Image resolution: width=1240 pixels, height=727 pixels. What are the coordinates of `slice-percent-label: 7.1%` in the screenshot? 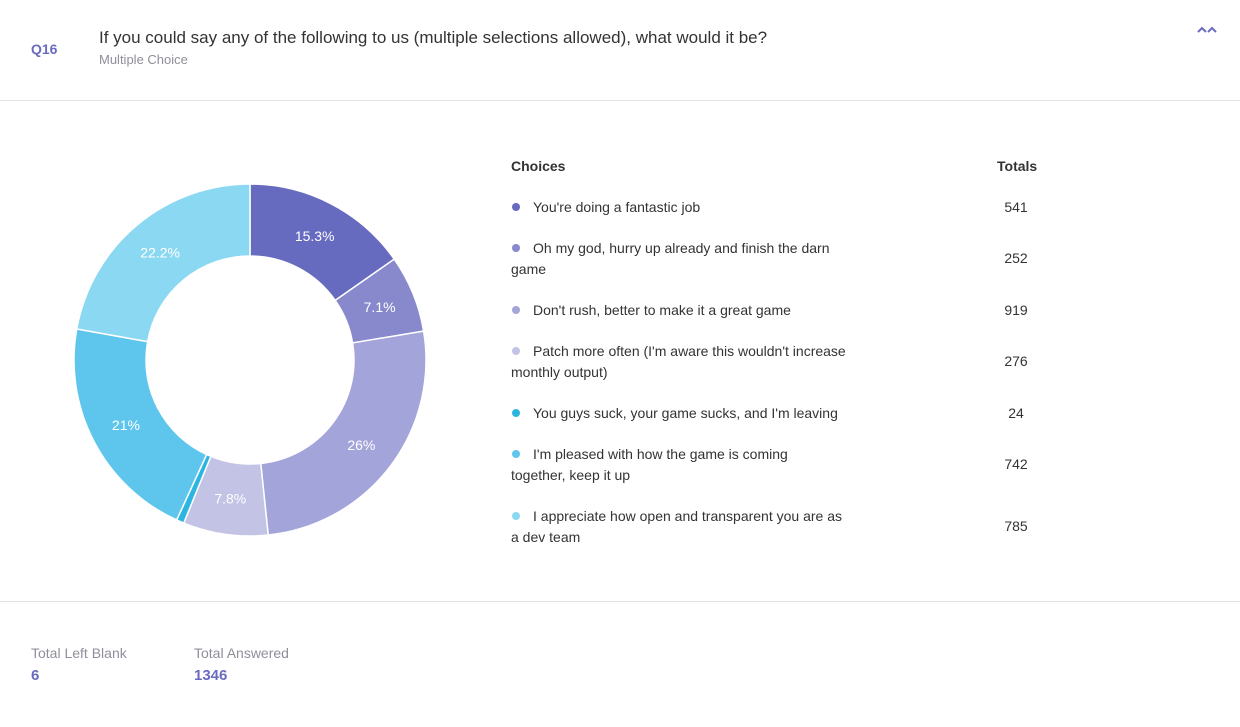 It's located at (380, 307).